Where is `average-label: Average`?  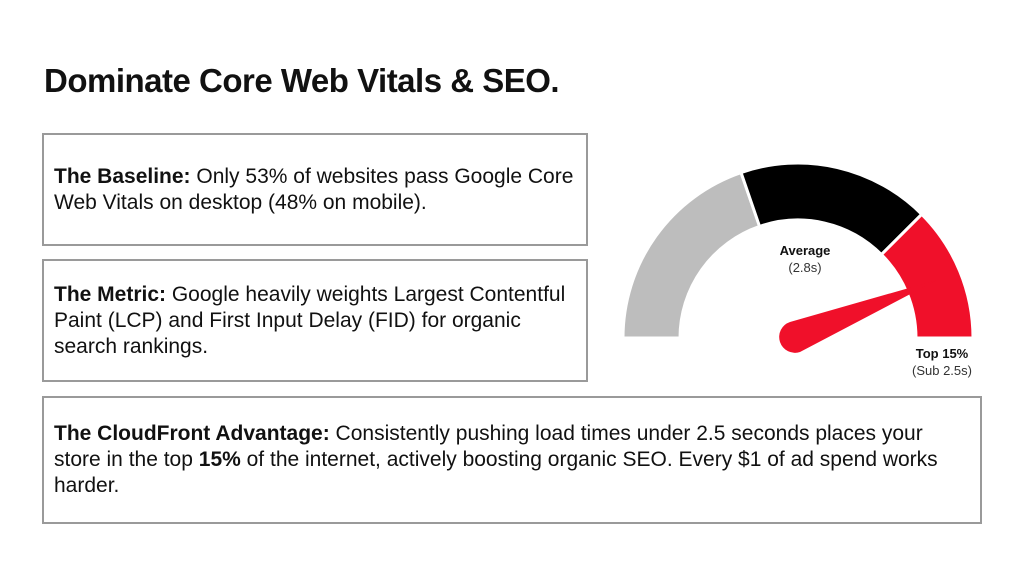
average-label: Average is located at coordinates (805, 250).